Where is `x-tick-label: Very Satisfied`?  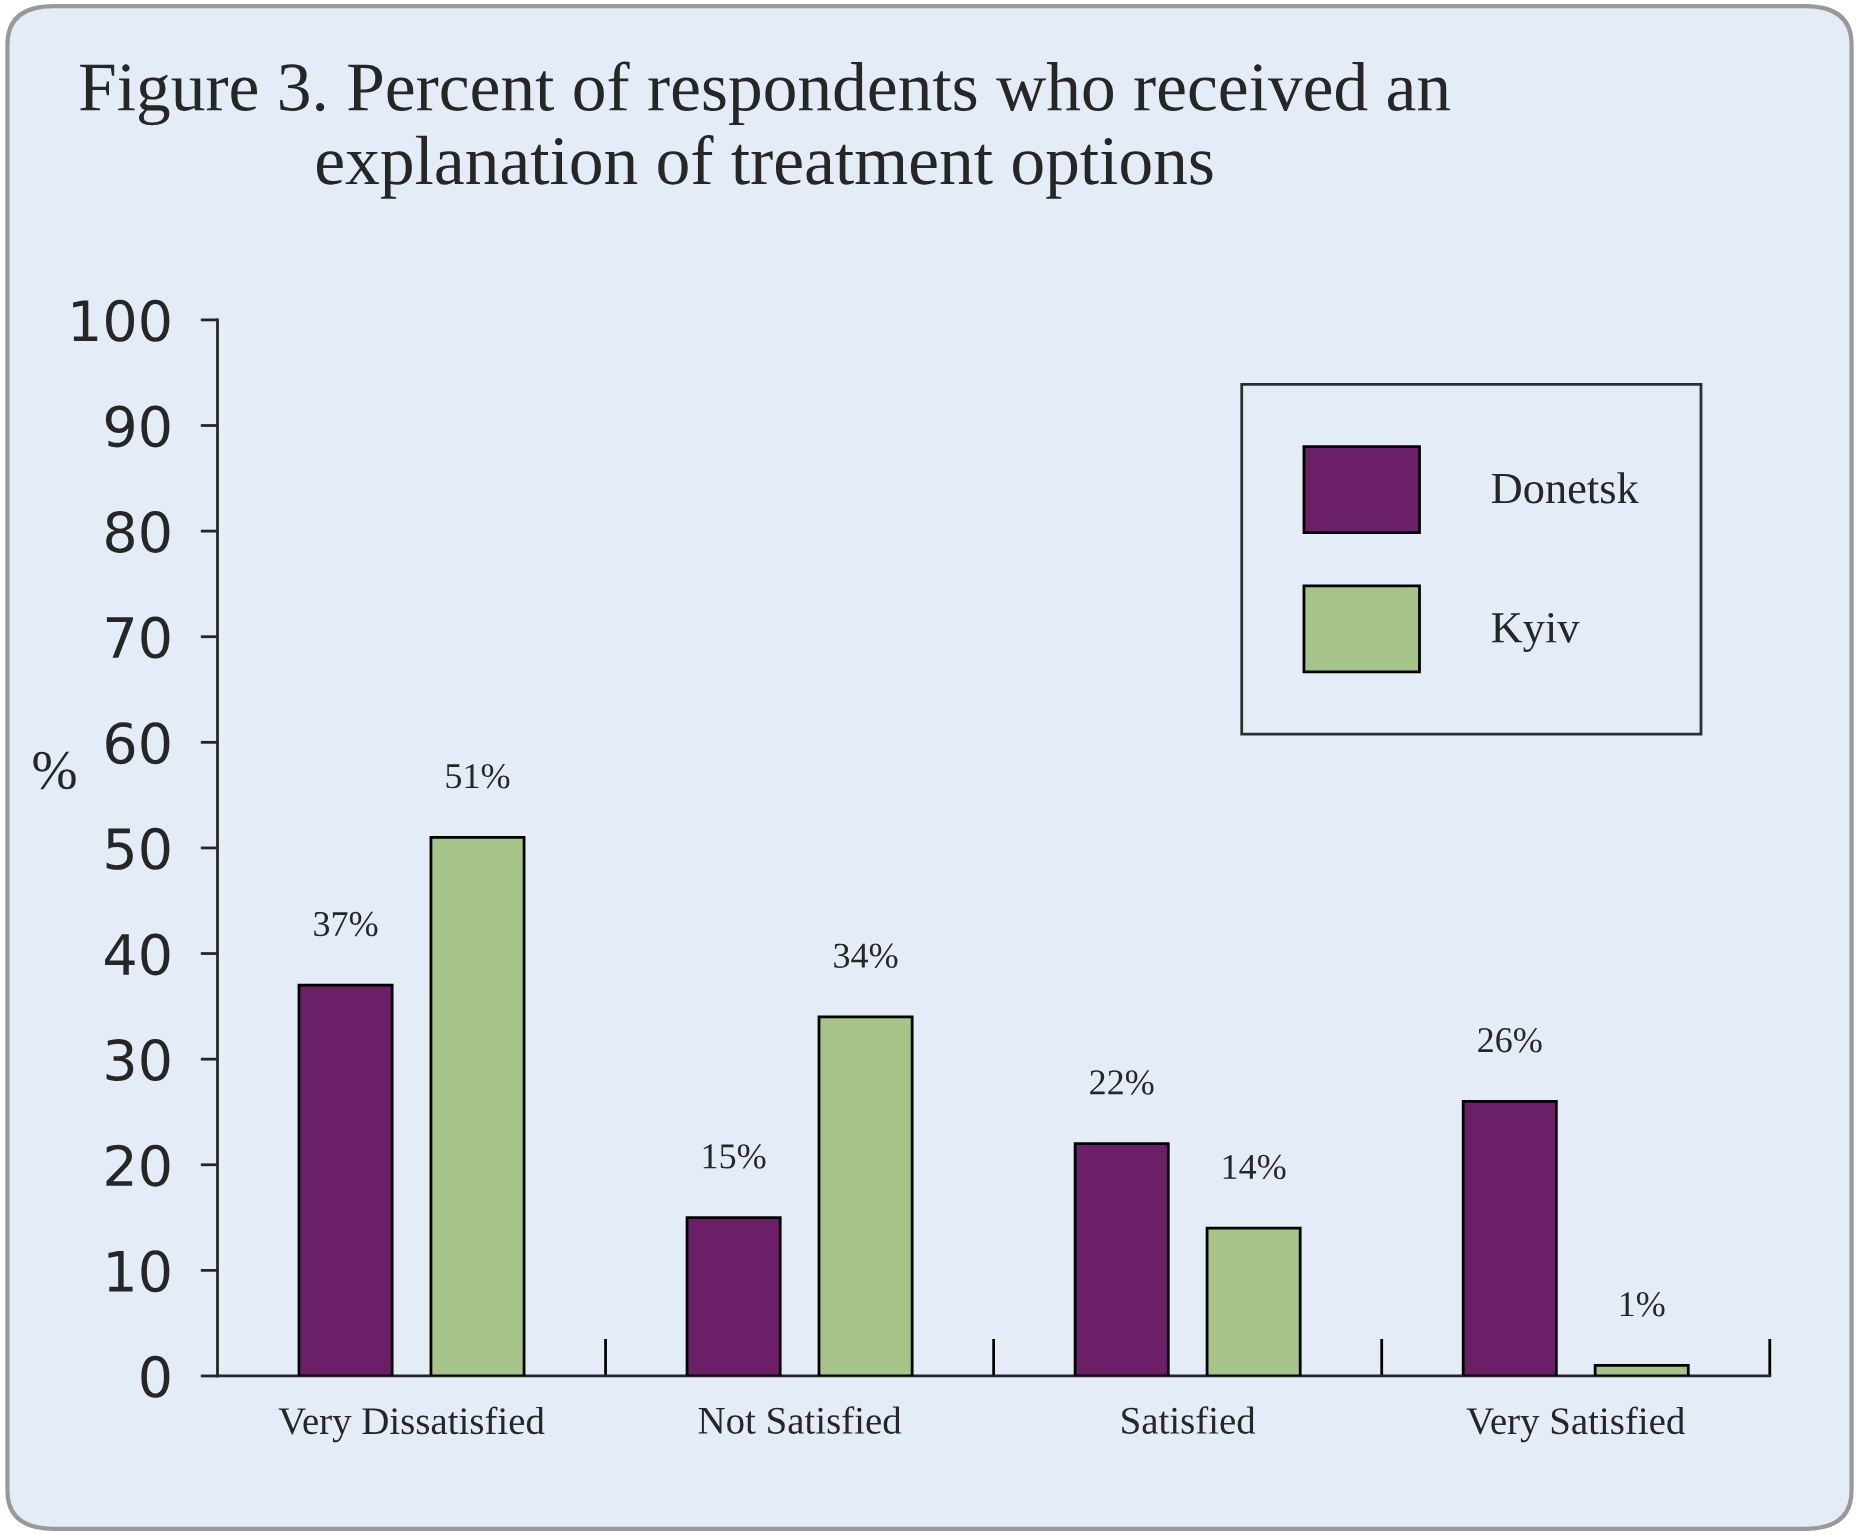
x-tick-label: Very Satisfied is located at coordinates (1575, 1424).